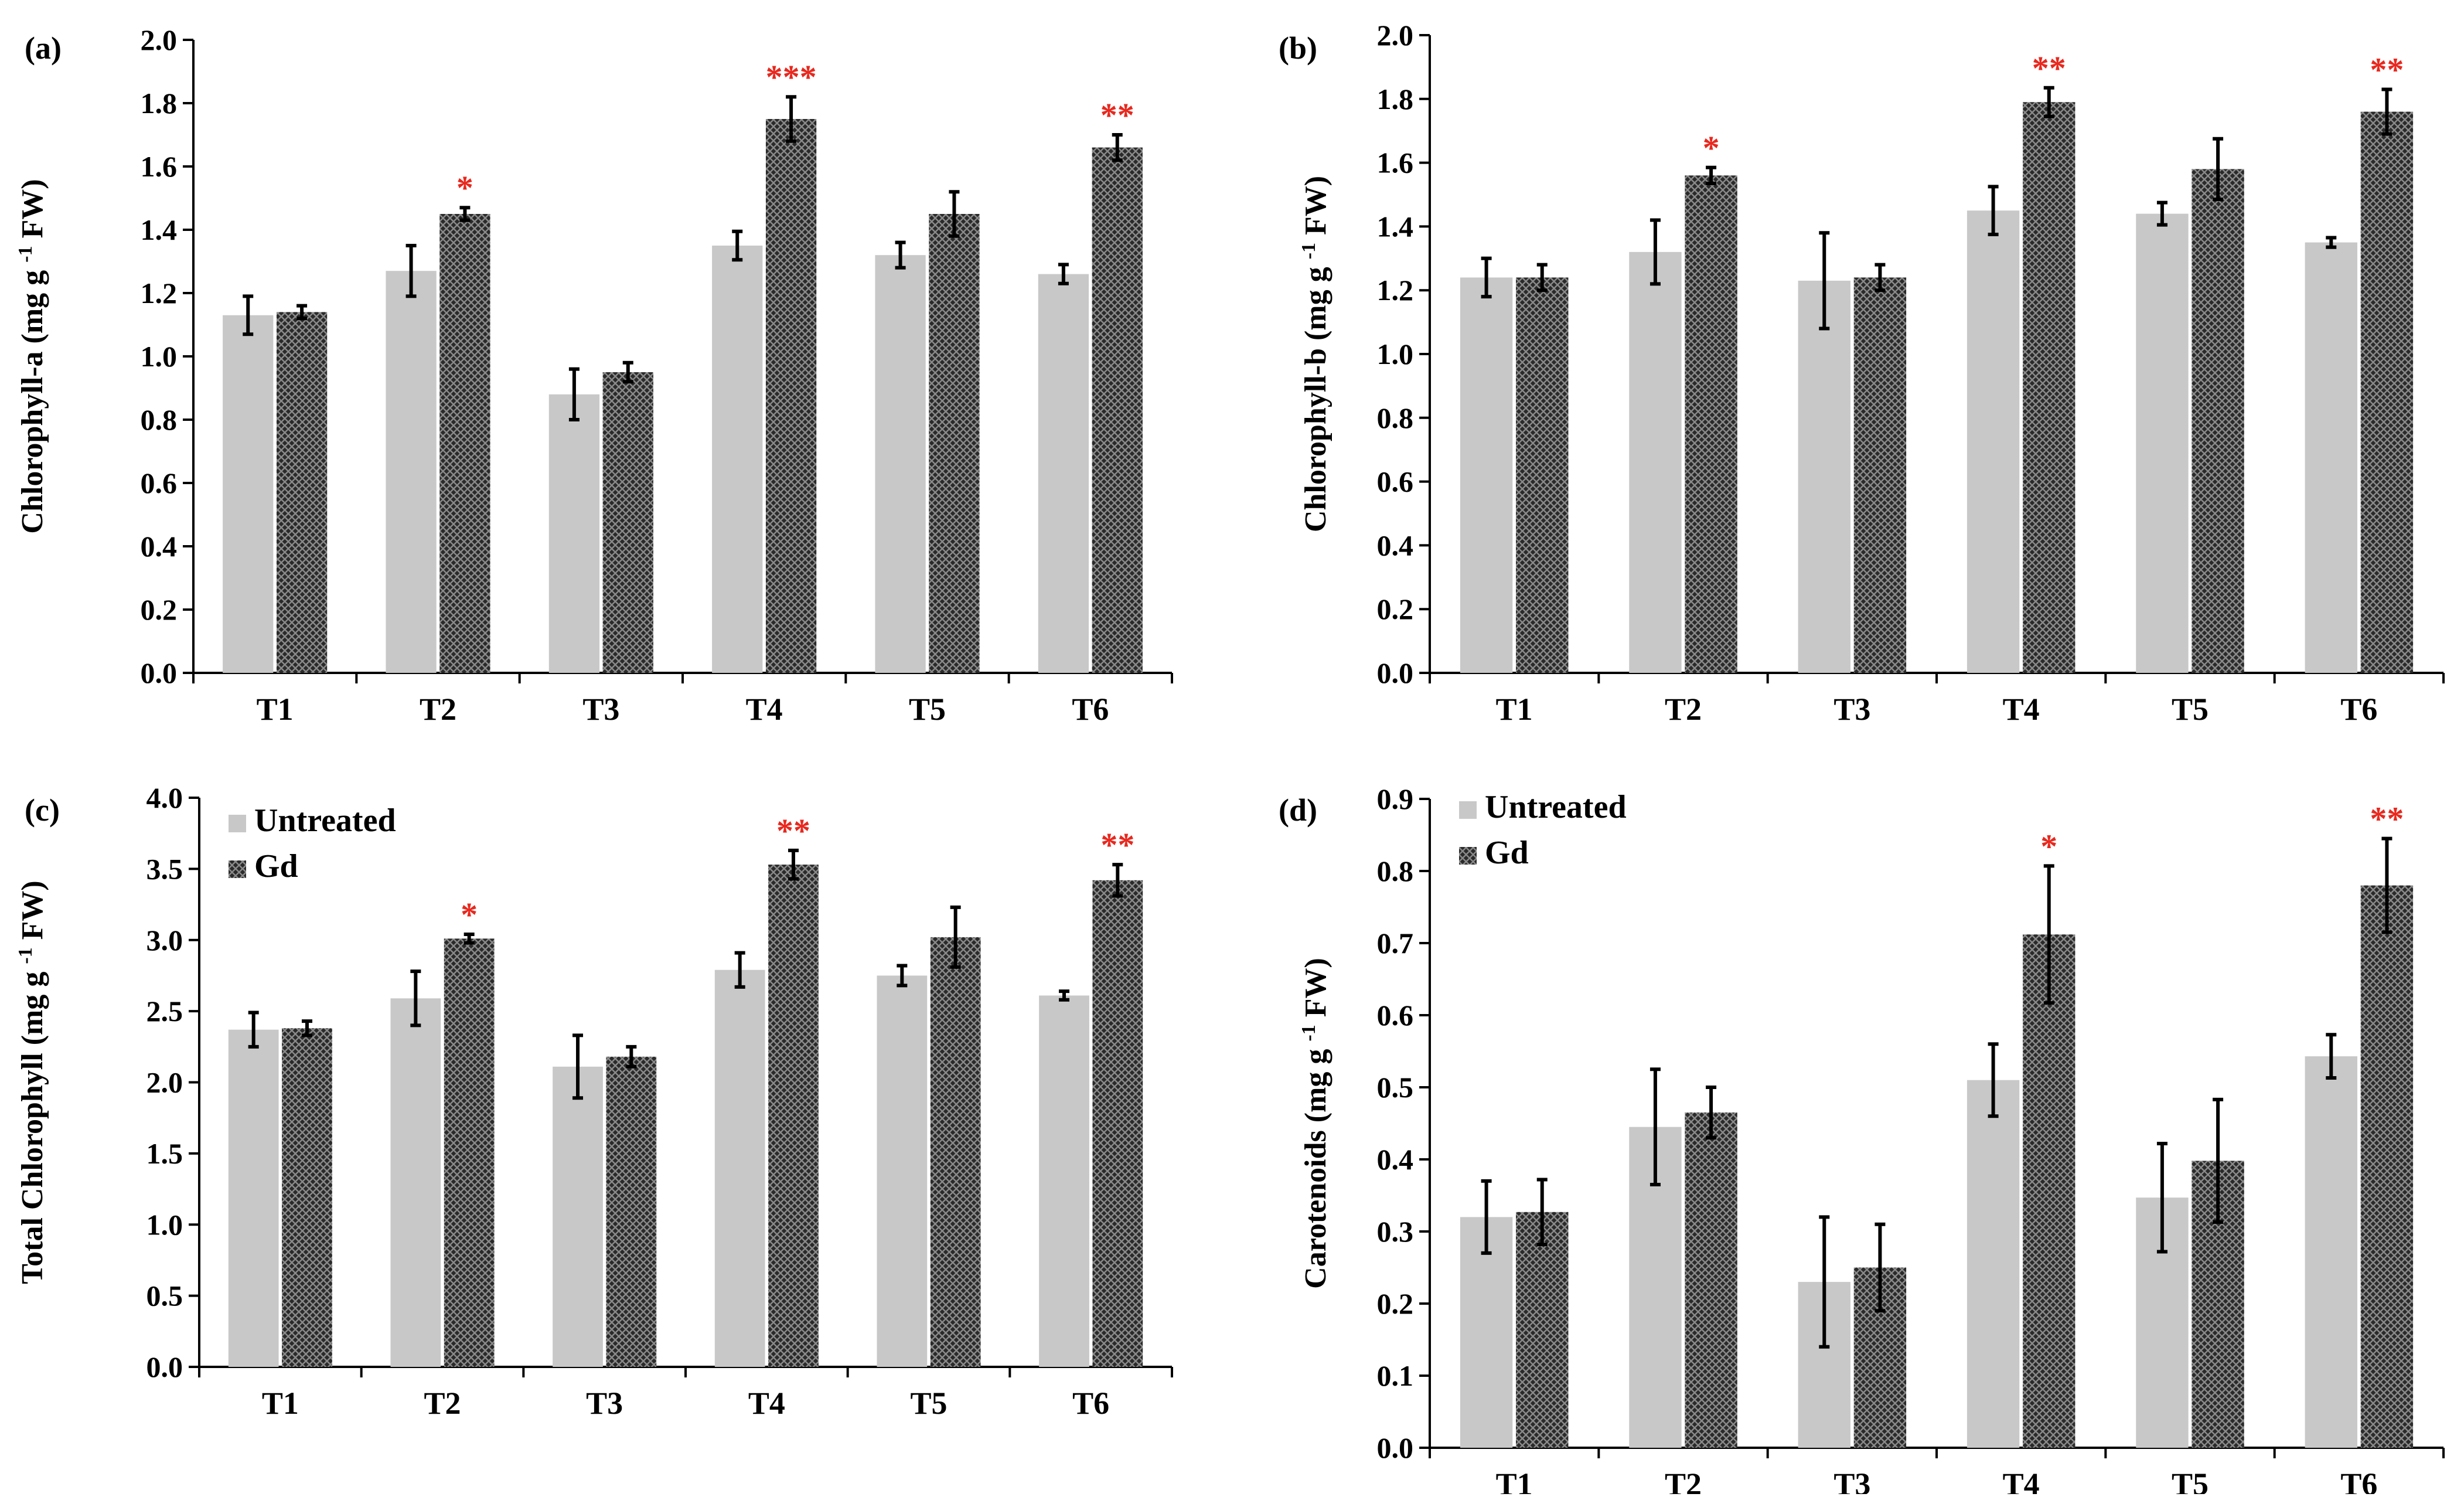 Image resolution: width=2464 pixels, height=1497 pixels. Describe the element at coordinates (32, 399) in the screenshot. I see `y-axis-title-part: Chlorophyll-a (mg g` at that location.